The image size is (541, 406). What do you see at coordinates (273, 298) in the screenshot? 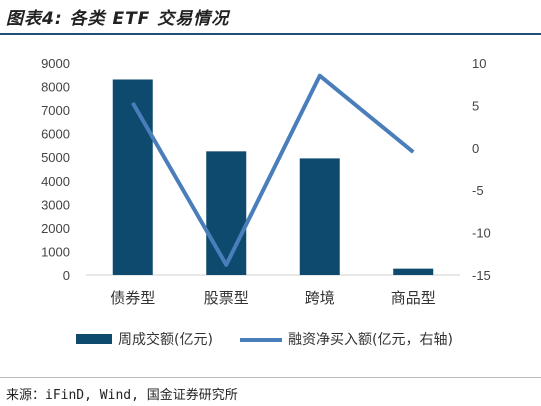
I see `category-labels: 债券型 股票型 跨境 商品型` at bounding box center [273, 298].